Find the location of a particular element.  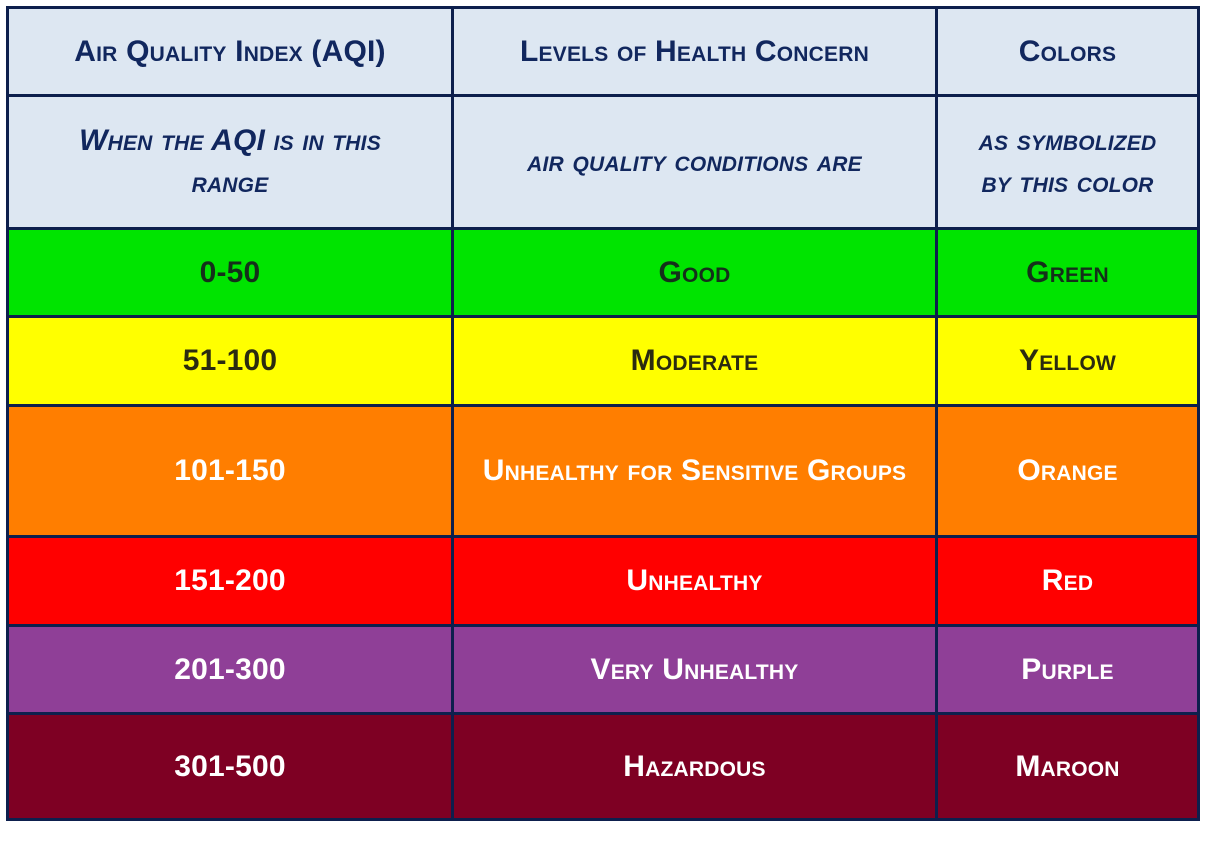

aqi-range-cell: 101-150 is located at coordinates (230, 471).